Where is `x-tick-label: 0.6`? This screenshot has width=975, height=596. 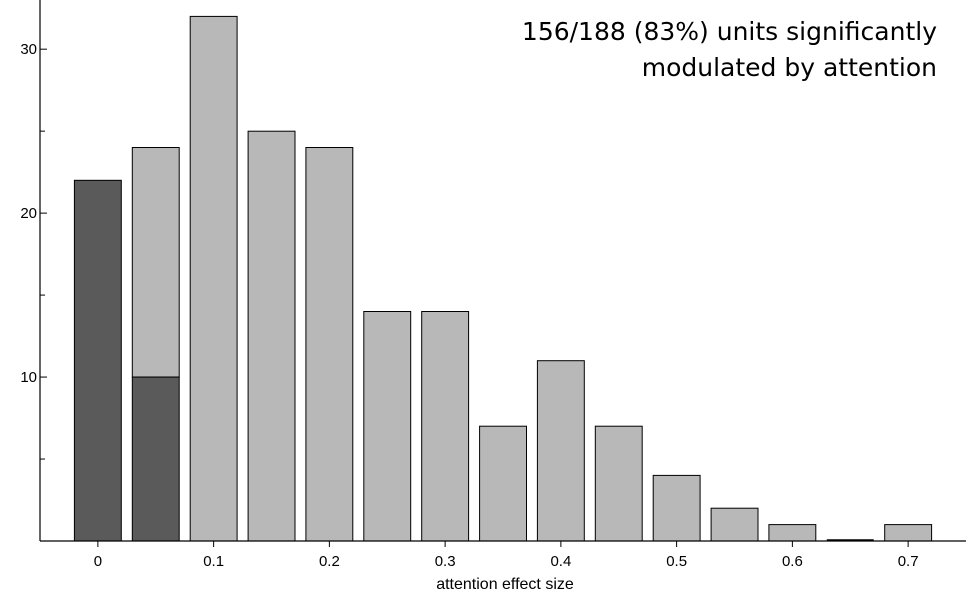
x-tick-label: 0.6 is located at coordinates (792, 561).